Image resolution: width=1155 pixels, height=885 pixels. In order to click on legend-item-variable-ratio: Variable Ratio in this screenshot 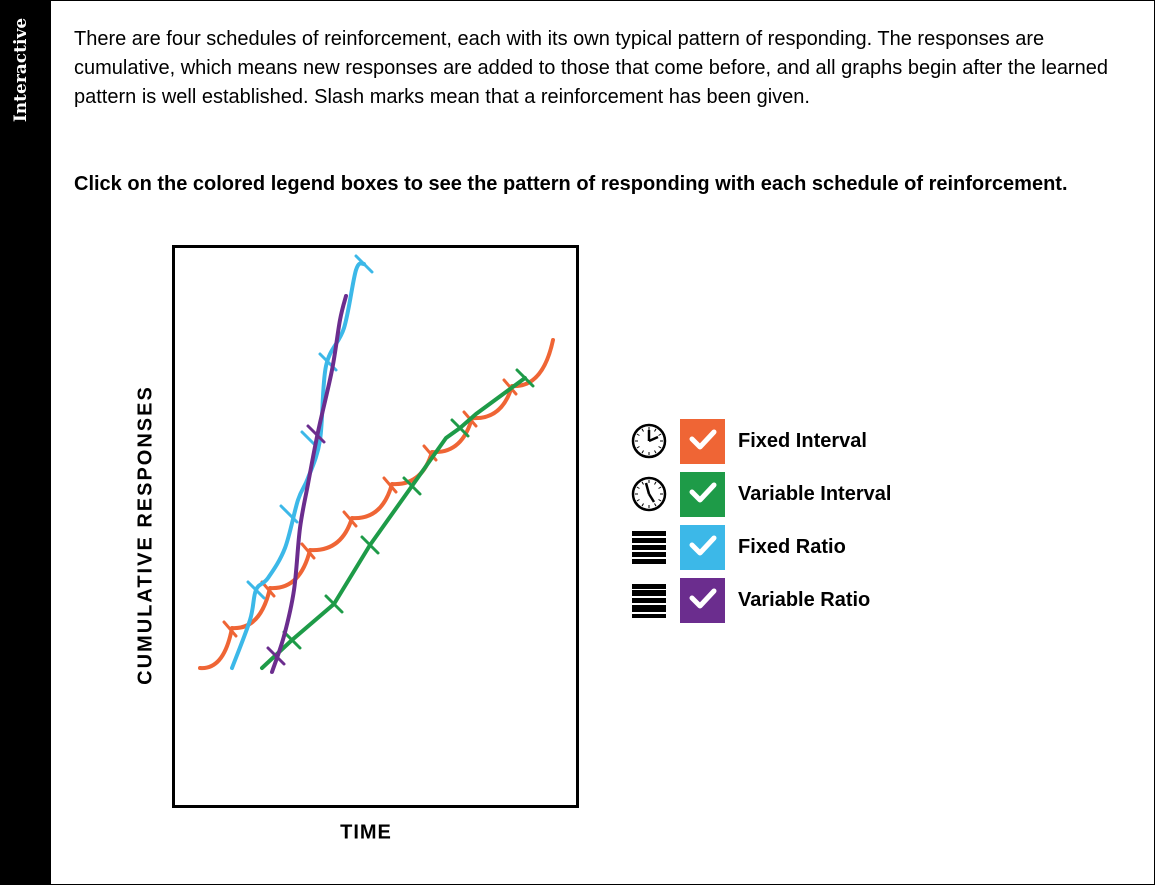, I will do `click(760, 600)`.